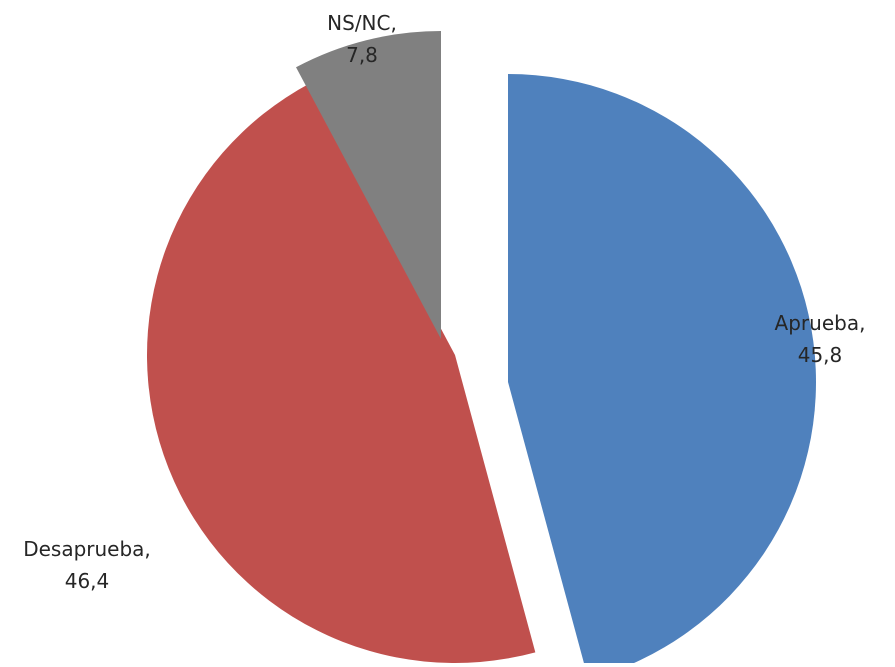  Describe the element at coordinates (362, 55) in the screenshot. I see `data-label-value: 7,8` at that location.